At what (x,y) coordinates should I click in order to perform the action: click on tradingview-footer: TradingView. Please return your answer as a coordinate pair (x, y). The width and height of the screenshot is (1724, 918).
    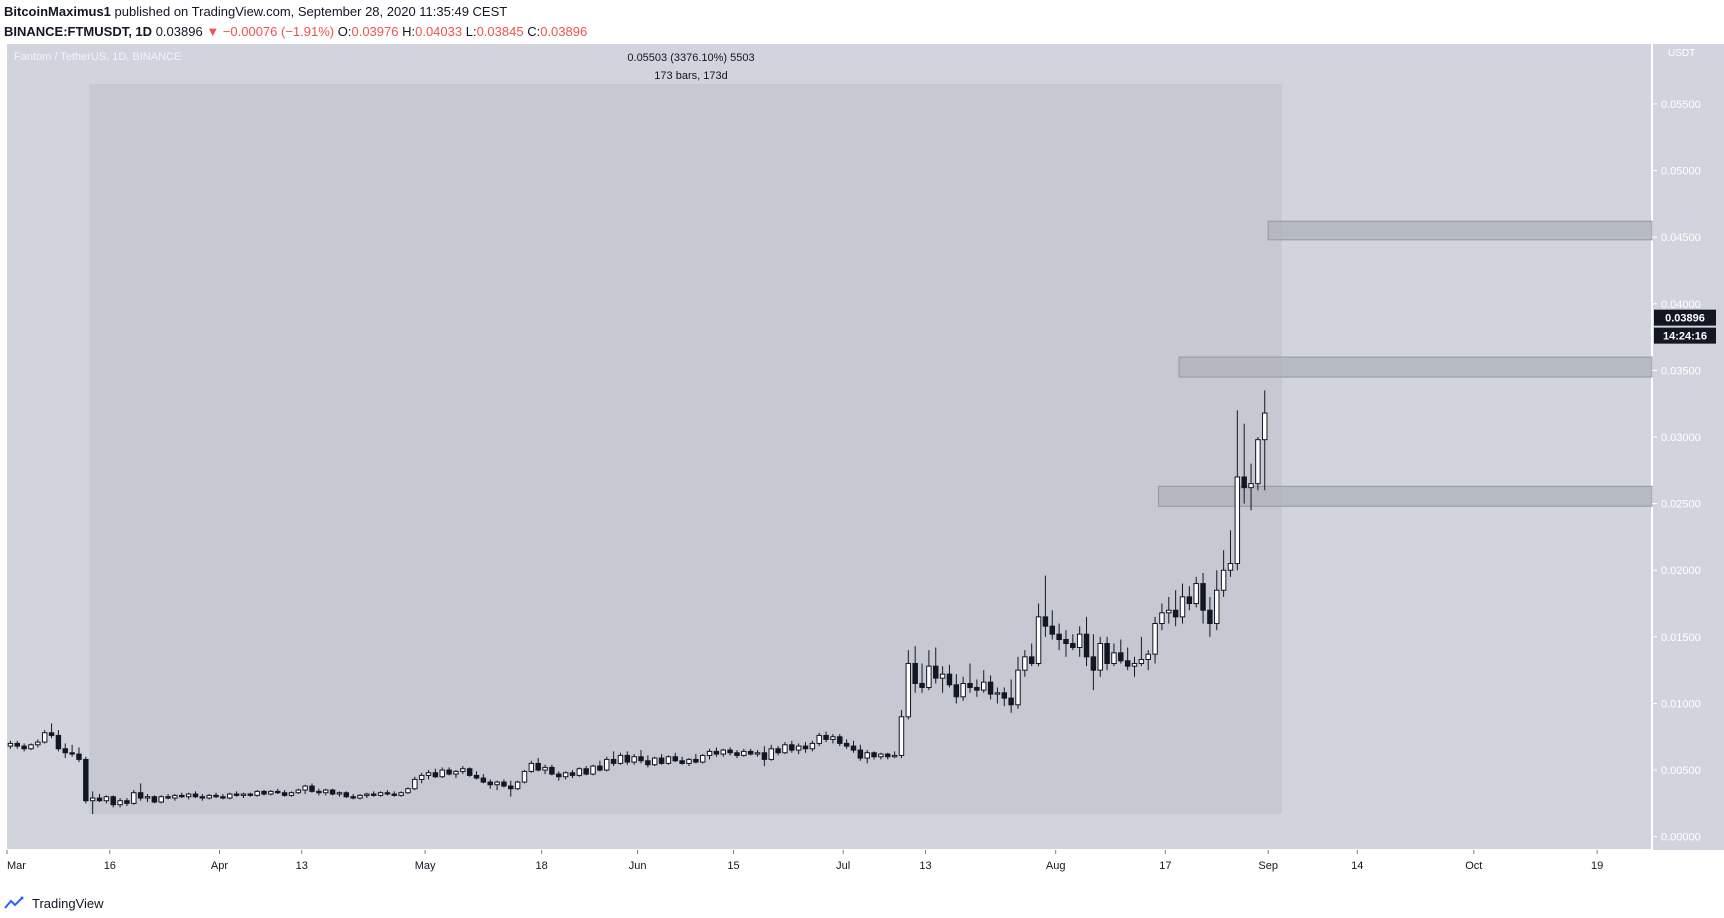
    Looking at the image, I should click on (54, 903).